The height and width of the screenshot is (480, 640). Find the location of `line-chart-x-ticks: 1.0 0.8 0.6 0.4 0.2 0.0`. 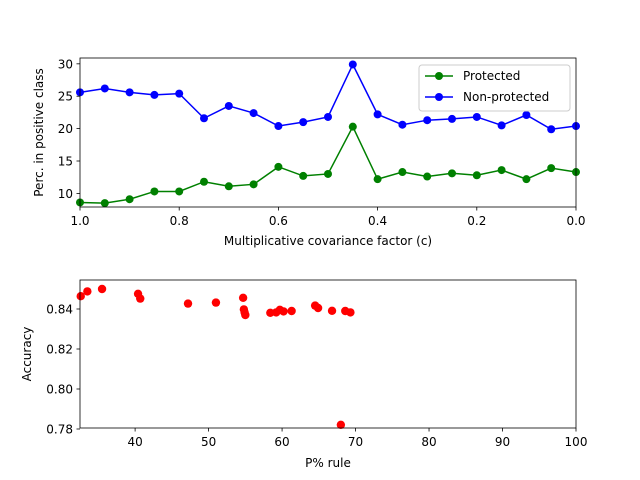

line-chart-x-ticks: 1.0 0.8 0.6 0.4 0.2 0.0 is located at coordinates (328, 217).